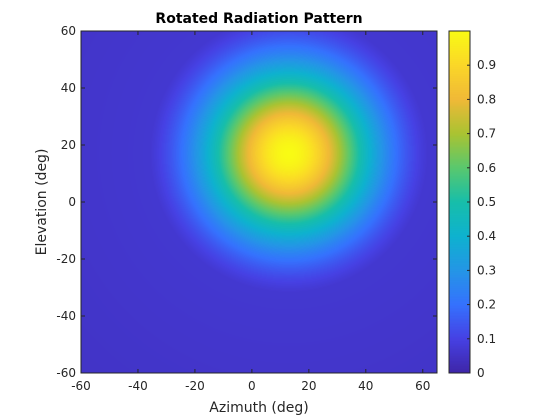  Describe the element at coordinates (68, 31) in the screenshot. I see `y-tick-label: 60` at that location.